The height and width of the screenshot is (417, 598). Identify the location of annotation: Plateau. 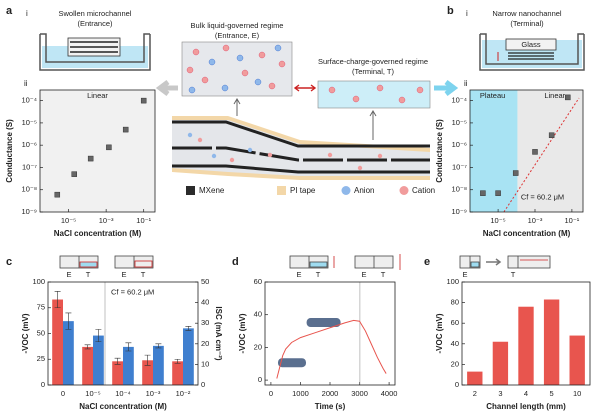
(492, 95).